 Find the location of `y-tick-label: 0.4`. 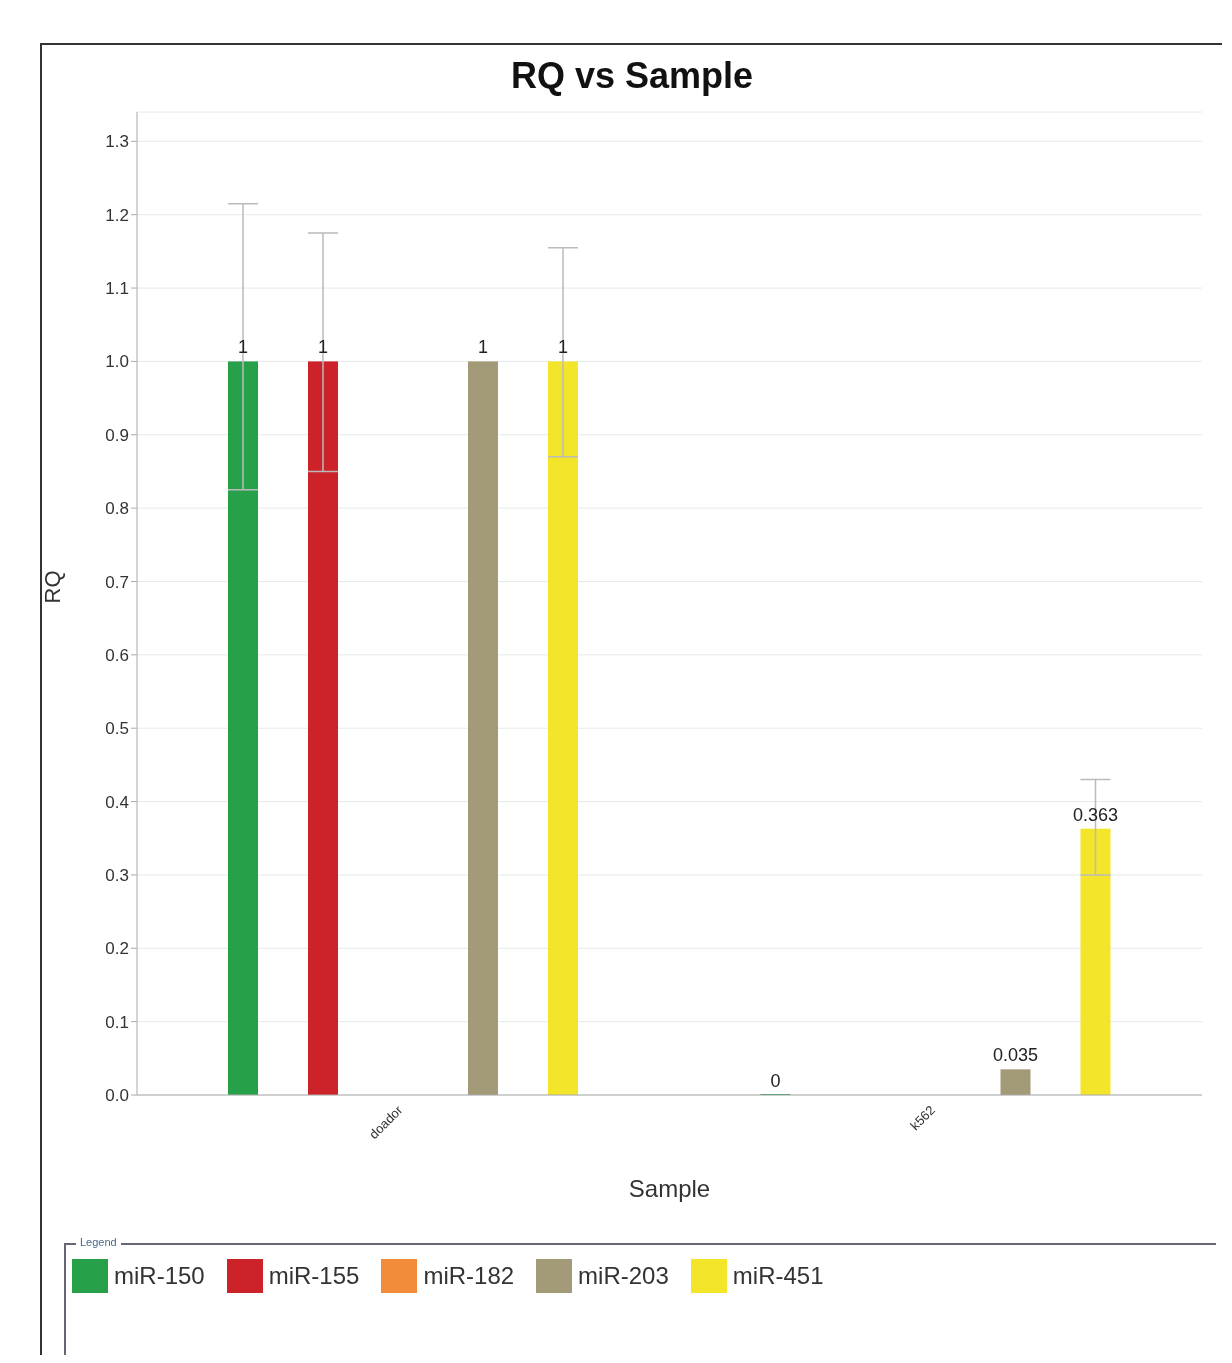

y-tick-label: 0.4 is located at coordinates (117, 802).